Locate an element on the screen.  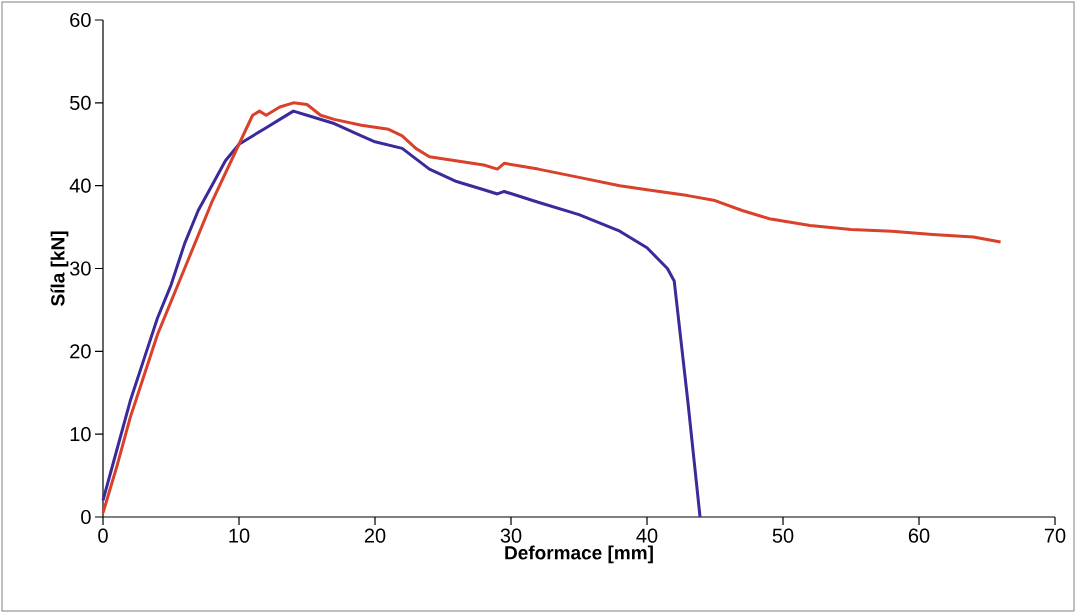
x-tick-label: 40 is located at coordinates (647, 535).